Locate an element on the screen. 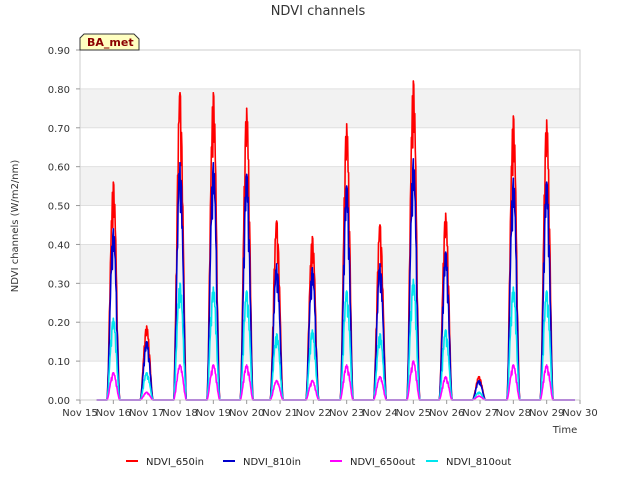 This screenshot has width=640, height=480. badge-box is located at coordinates (109, 42).